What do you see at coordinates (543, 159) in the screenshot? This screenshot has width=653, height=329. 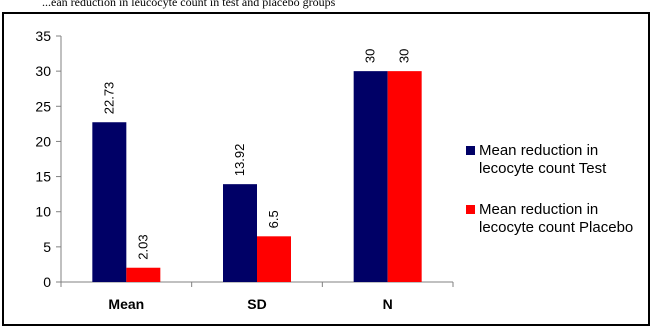 I see `legend-label-test: Mean reduction in lecocyte count Test` at bounding box center [543, 159].